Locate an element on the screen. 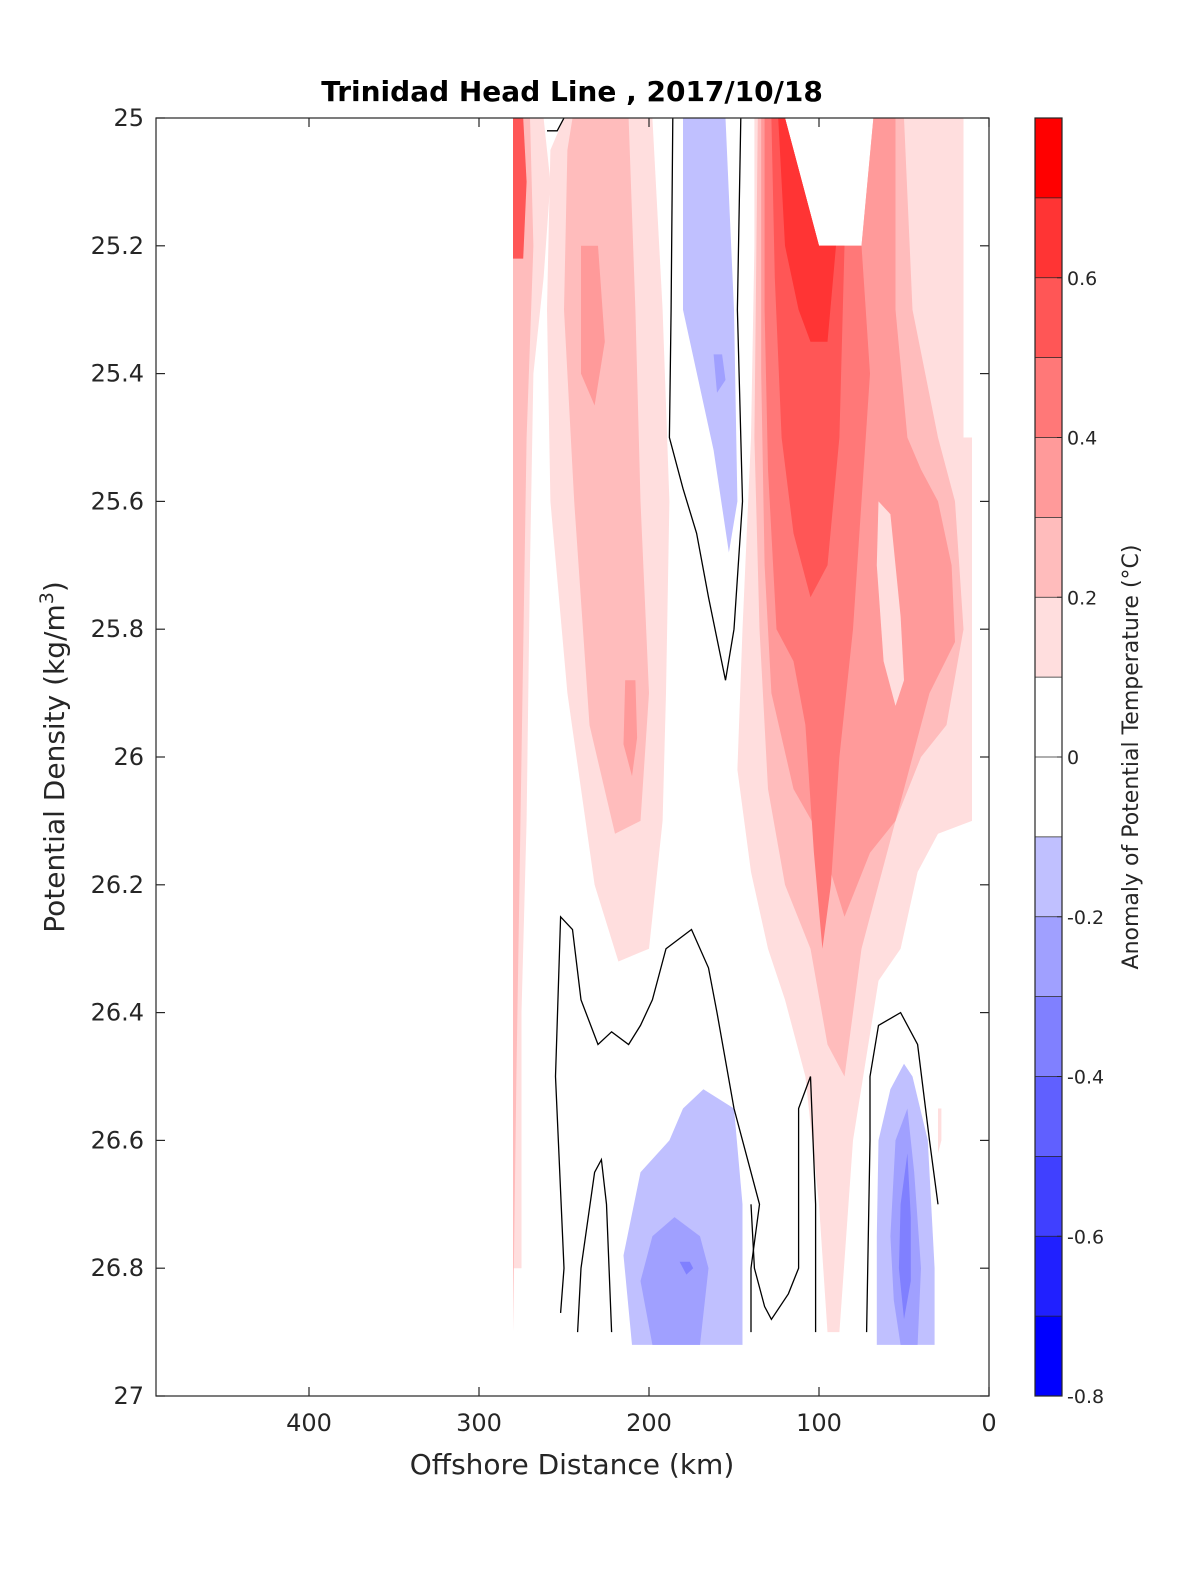 This screenshot has width=1200, height=1575. y-axis-title: Potential Density (kg/m3) is located at coordinates (53, 757).